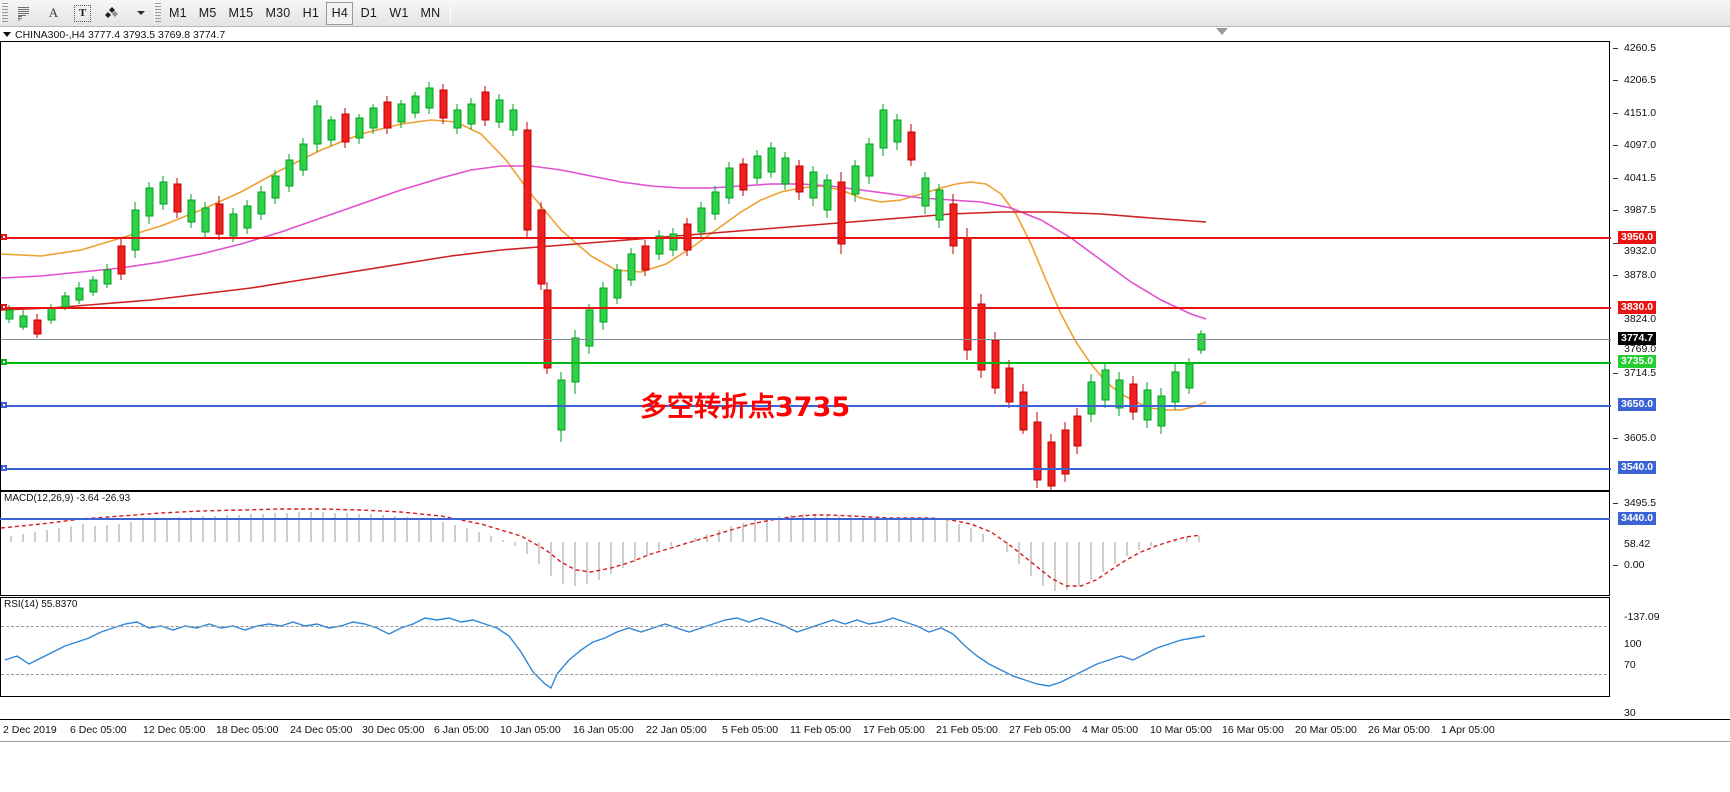 The width and height of the screenshot is (1730, 792). I want to click on level-tag-3735: 3735.0, so click(1637, 361).